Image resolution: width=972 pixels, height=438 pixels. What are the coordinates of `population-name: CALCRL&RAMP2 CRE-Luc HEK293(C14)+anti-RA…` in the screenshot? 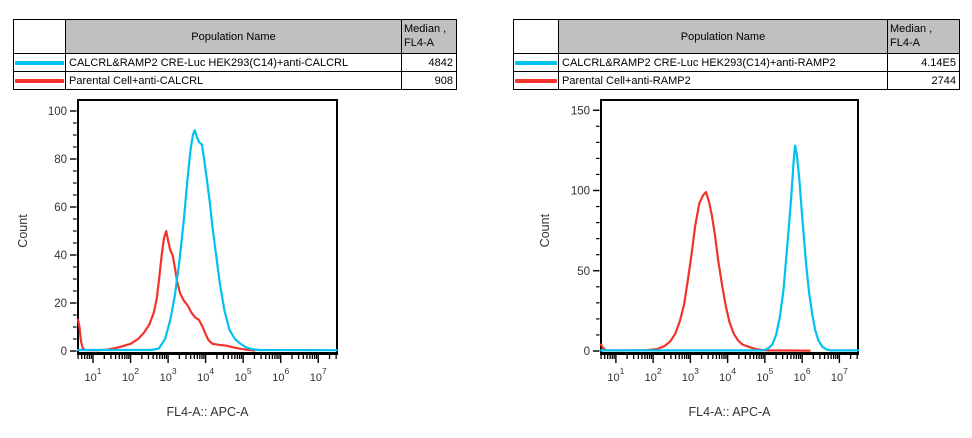 It's located at (723, 62).